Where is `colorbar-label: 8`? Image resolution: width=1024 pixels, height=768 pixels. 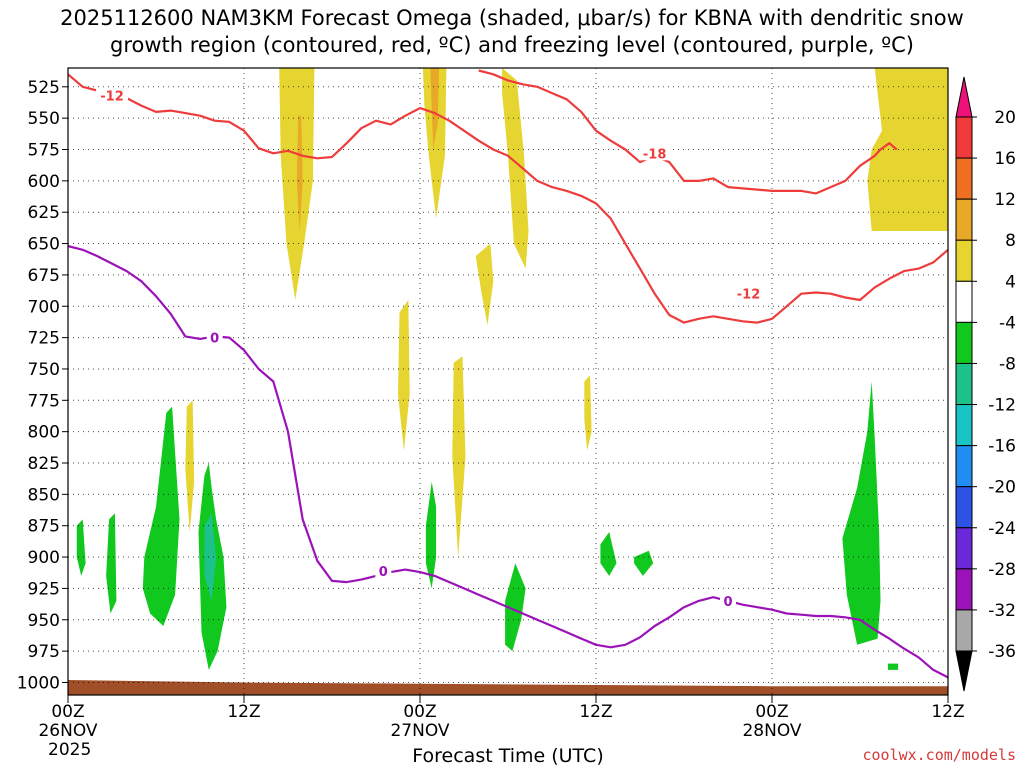
colorbar-label: 8 is located at coordinates (1010, 241).